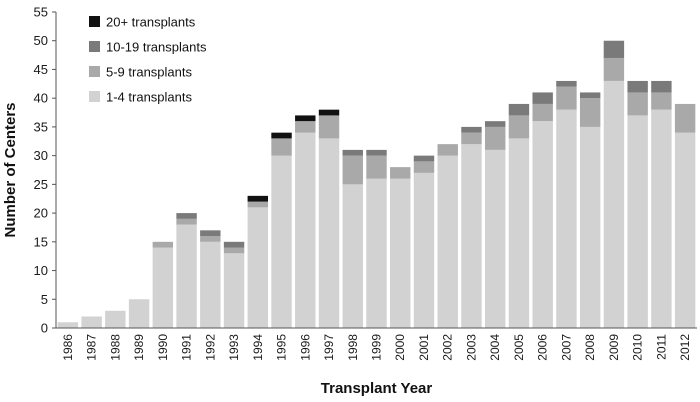  Describe the element at coordinates (638, 347) in the screenshot. I see `x-tick-label-2010: 2010` at that location.